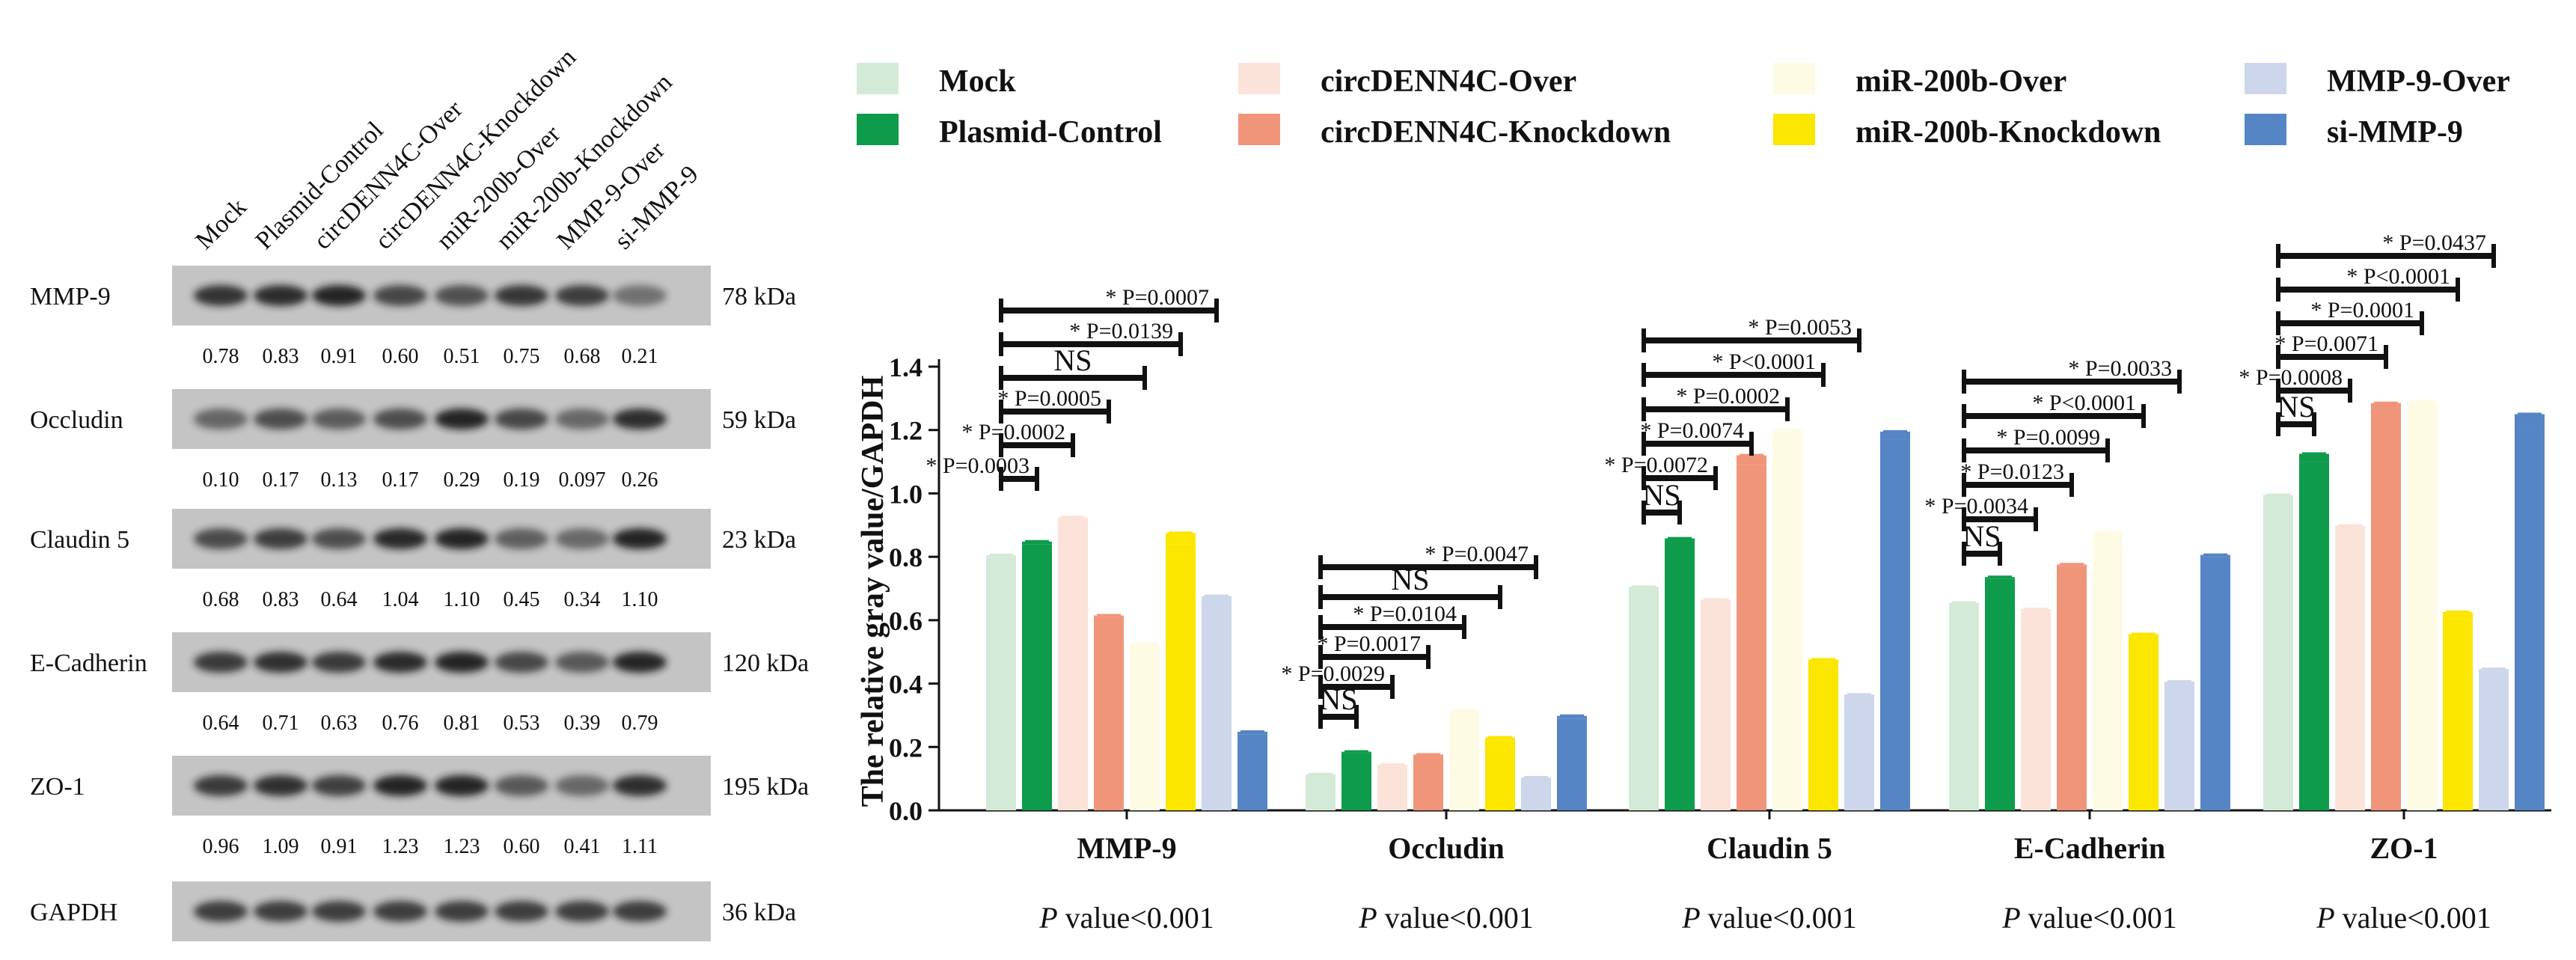  Describe the element at coordinates (1051, 132) in the screenshot. I see `legend-label: Plasmid-Control` at that location.